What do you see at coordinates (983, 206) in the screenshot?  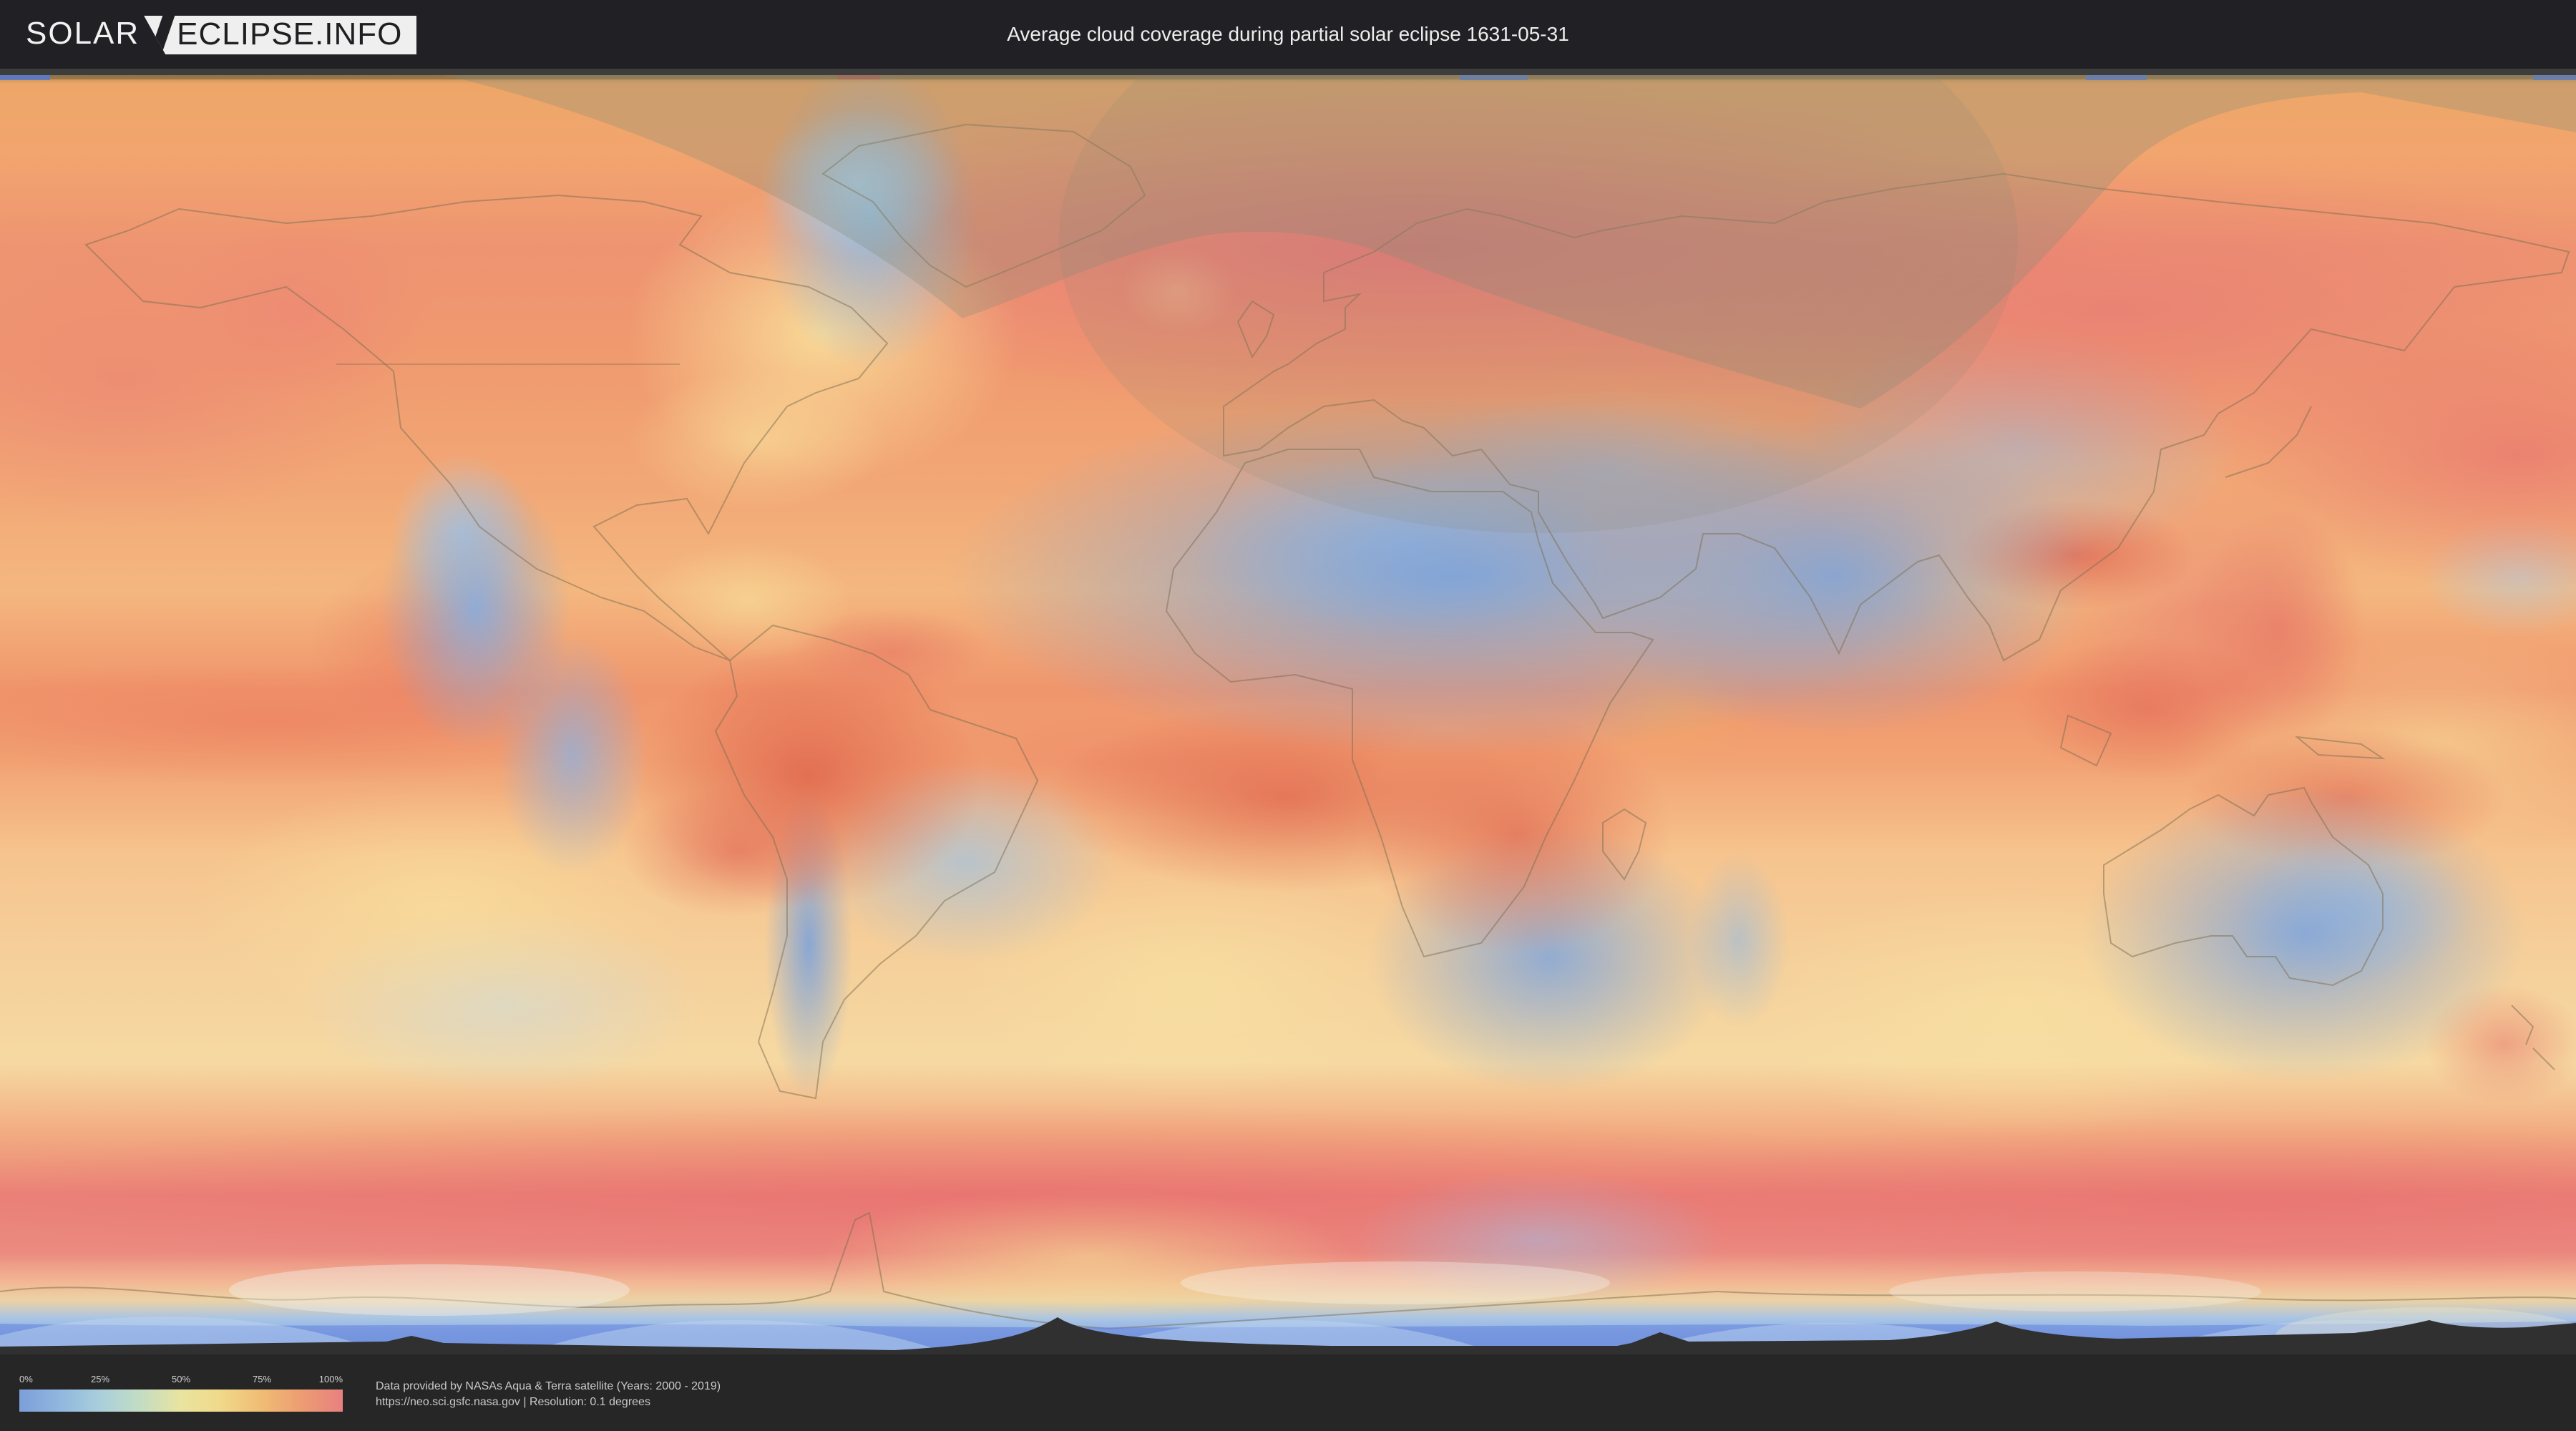 I see `coastline-greenland` at bounding box center [983, 206].